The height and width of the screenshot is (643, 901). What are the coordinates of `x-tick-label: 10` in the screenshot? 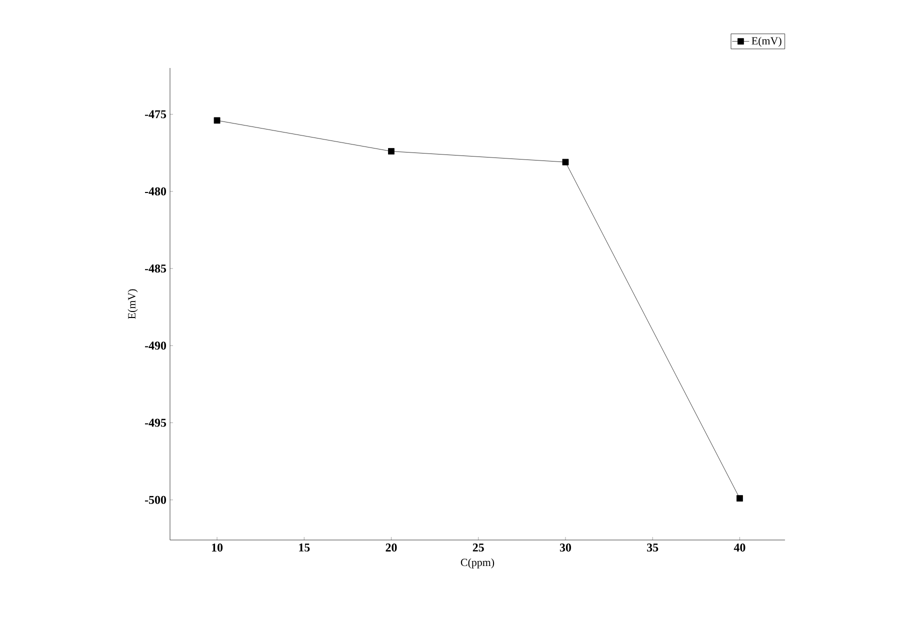 It's located at (217, 548).